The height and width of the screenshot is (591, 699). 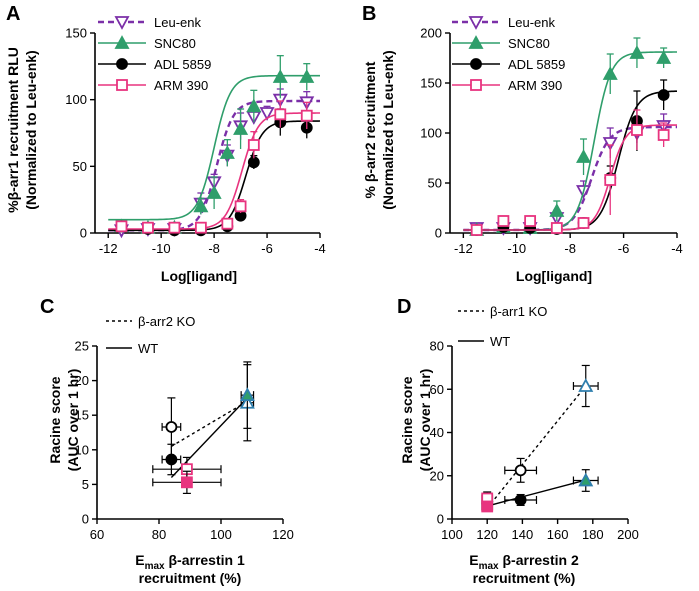 What do you see at coordinates (440, 519) in the screenshot?
I see `panel-d-y-tick-label: 0` at bounding box center [440, 519].